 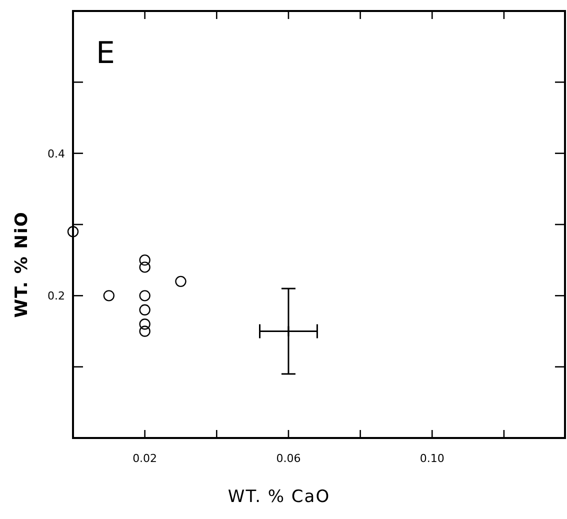 I want to click on x-tick-label: 0.06, so click(x=288, y=458).